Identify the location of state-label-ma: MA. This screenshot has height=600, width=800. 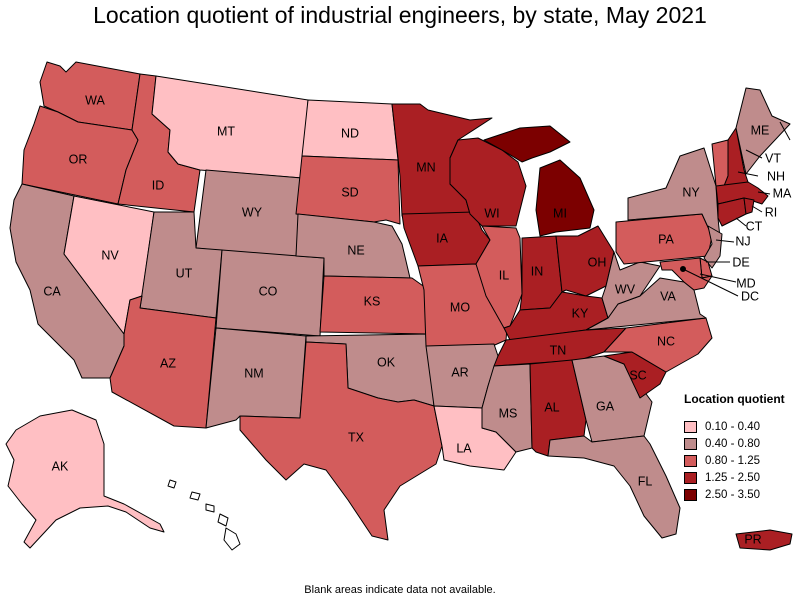
(782, 193).